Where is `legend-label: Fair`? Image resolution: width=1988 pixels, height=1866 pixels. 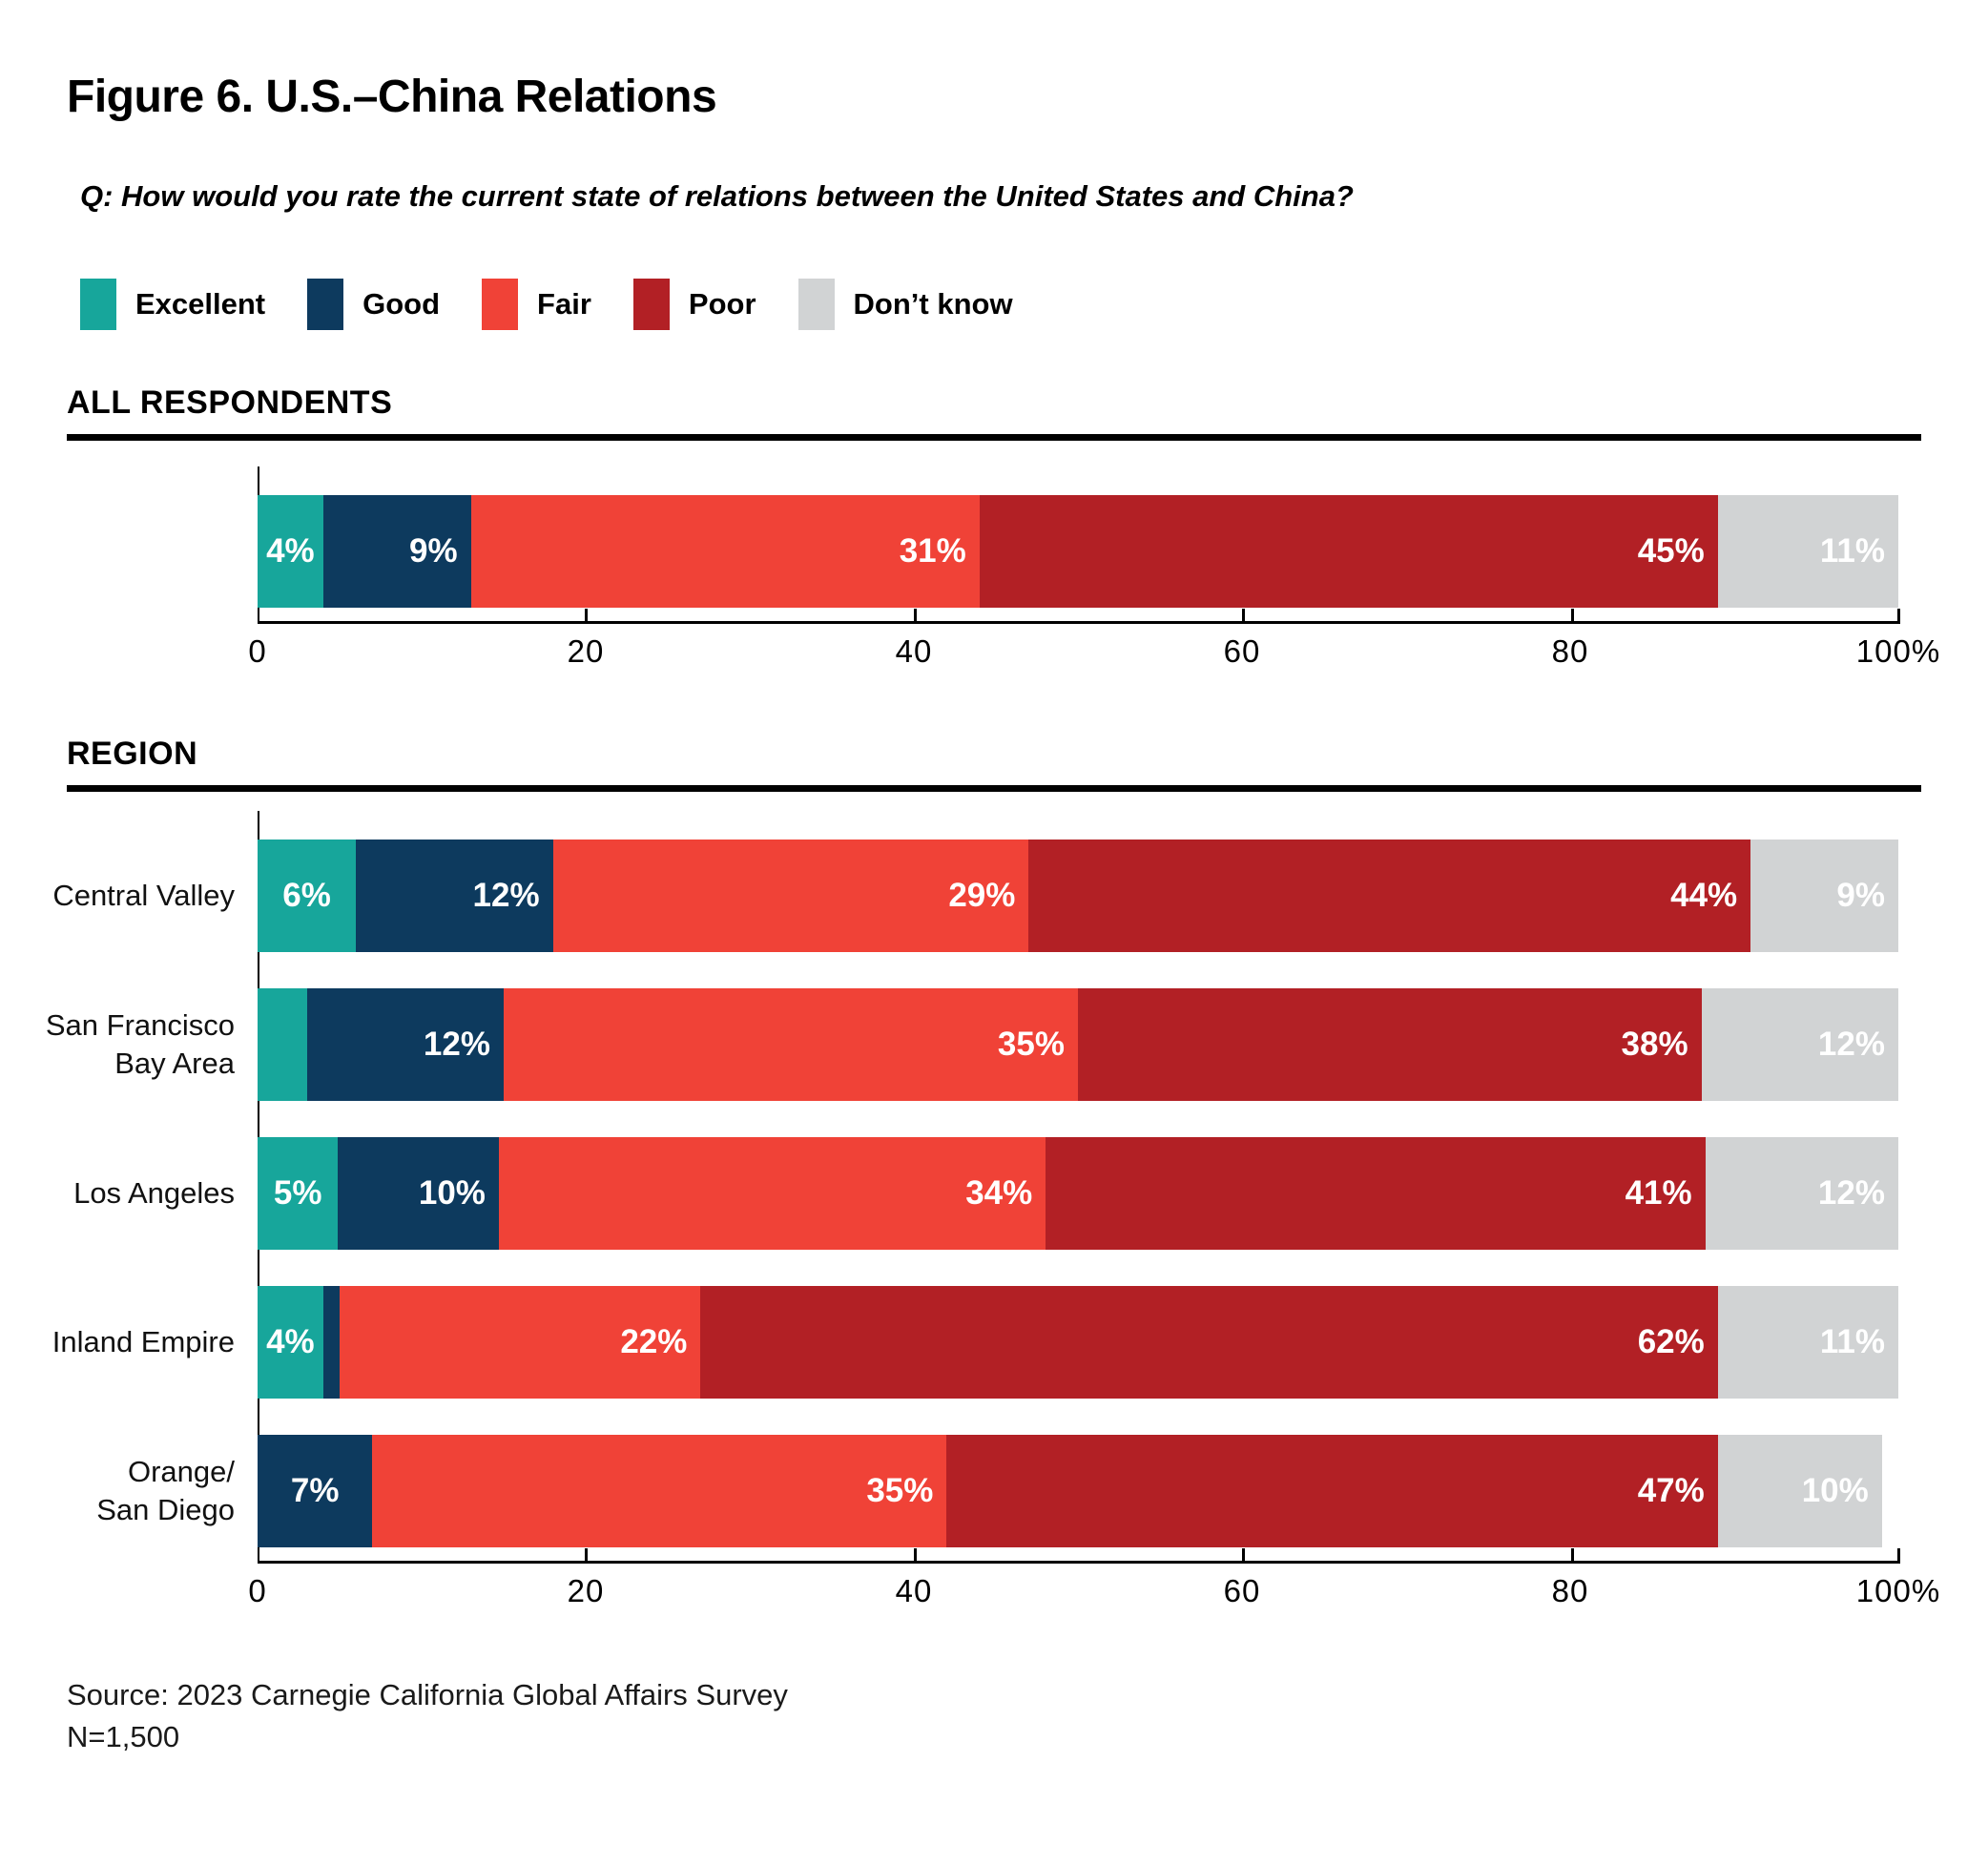
legend-label: Fair is located at coordinates (564, 304).